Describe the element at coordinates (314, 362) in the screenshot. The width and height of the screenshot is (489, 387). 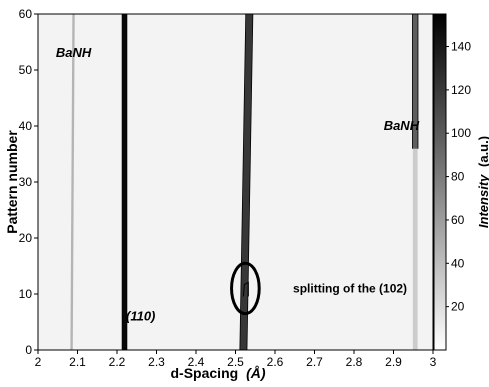
I see `x-tick-label: 2.7` at that location.